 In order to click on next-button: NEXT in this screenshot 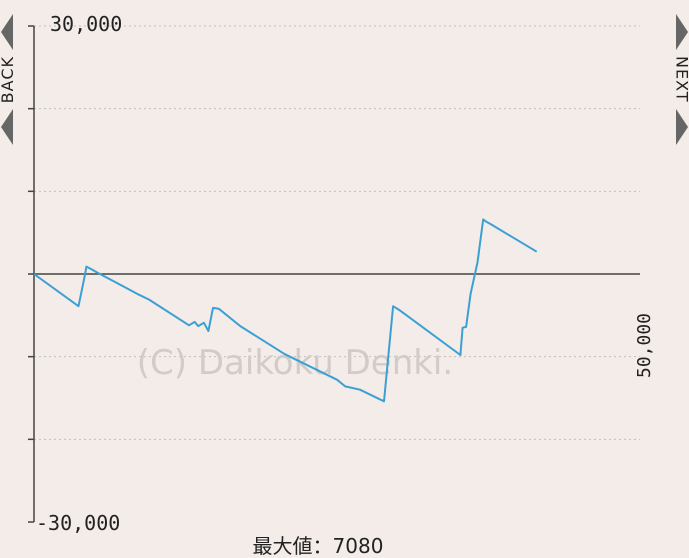, I will do `click(680, 79)`.